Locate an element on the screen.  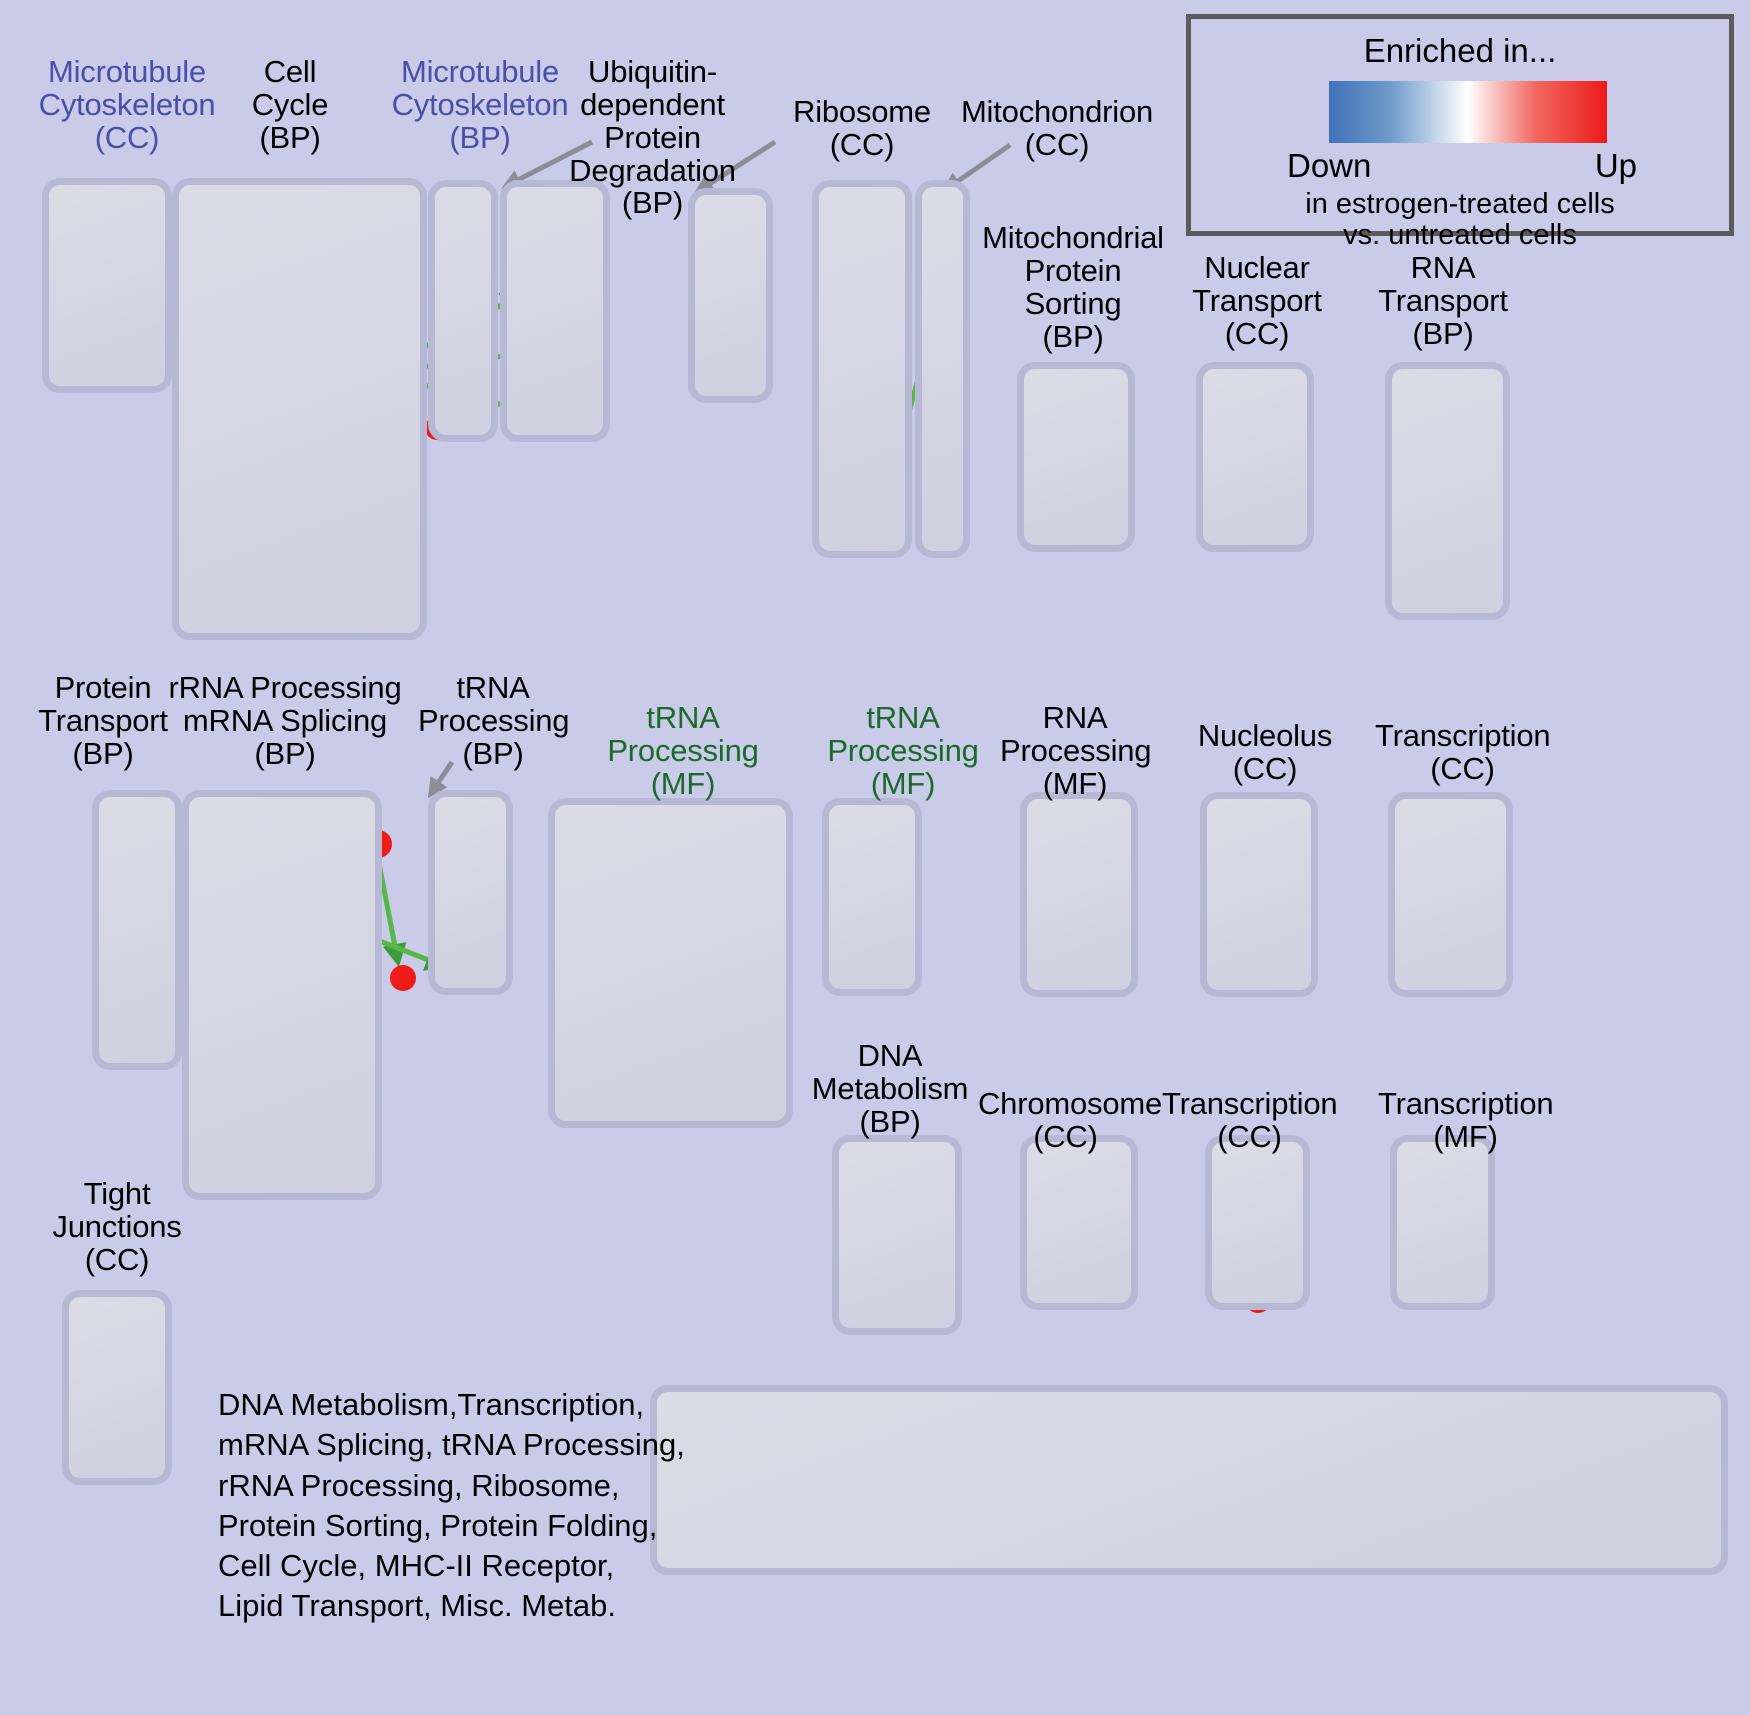
cluster-box-transcription-cc-top is located at coordinates (1450, 894).